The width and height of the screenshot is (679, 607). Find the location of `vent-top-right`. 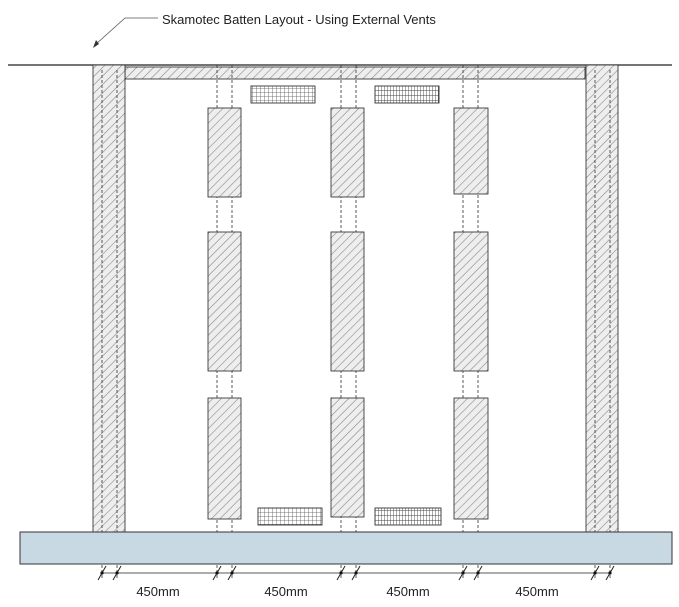

vent-top-right is located at coordinates (407, 94).